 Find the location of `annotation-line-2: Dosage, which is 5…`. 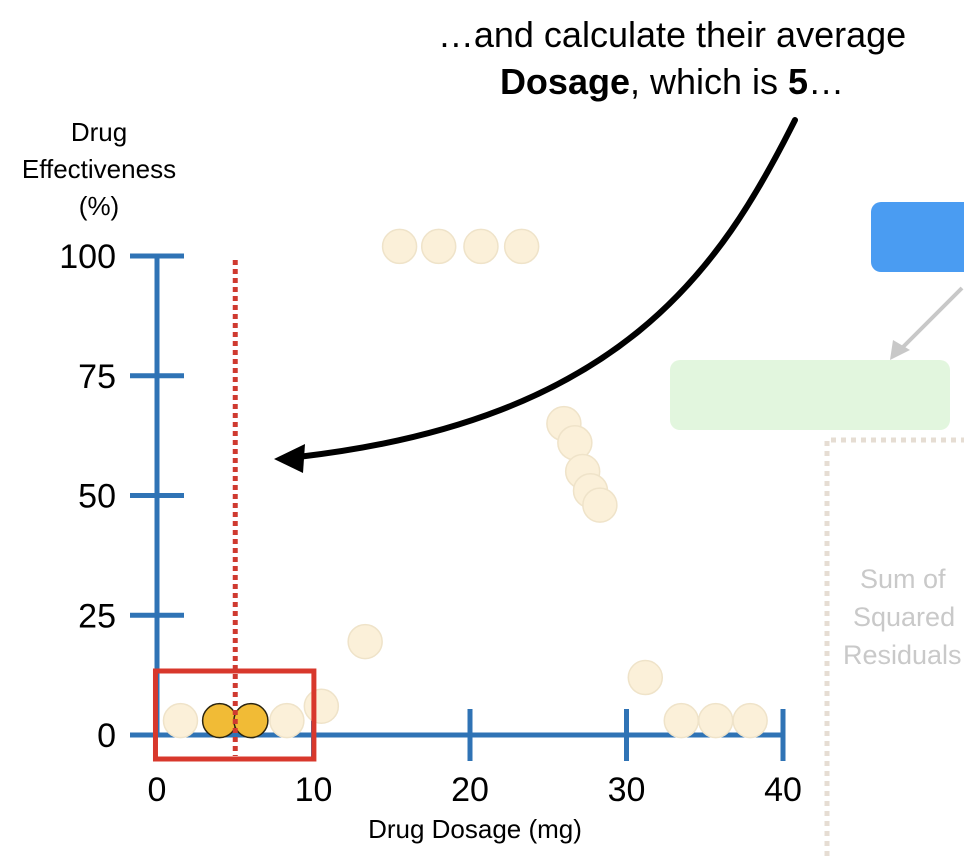

annotation-line-2: Dosage, which is 5… is located at coordinates (672, 81).